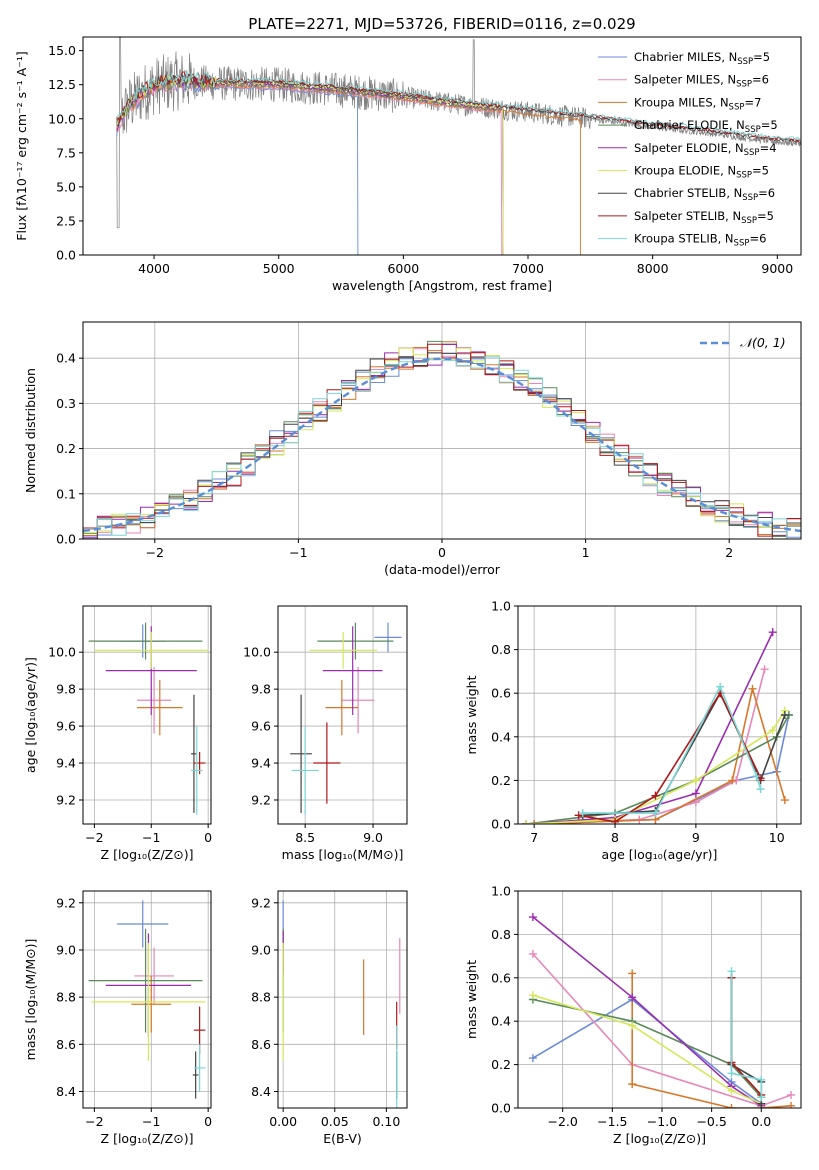 Image resolution: width=819 pixels, height=1170 pixels. I want to click on x-tick-label: −0.5, so click(711, 1121).